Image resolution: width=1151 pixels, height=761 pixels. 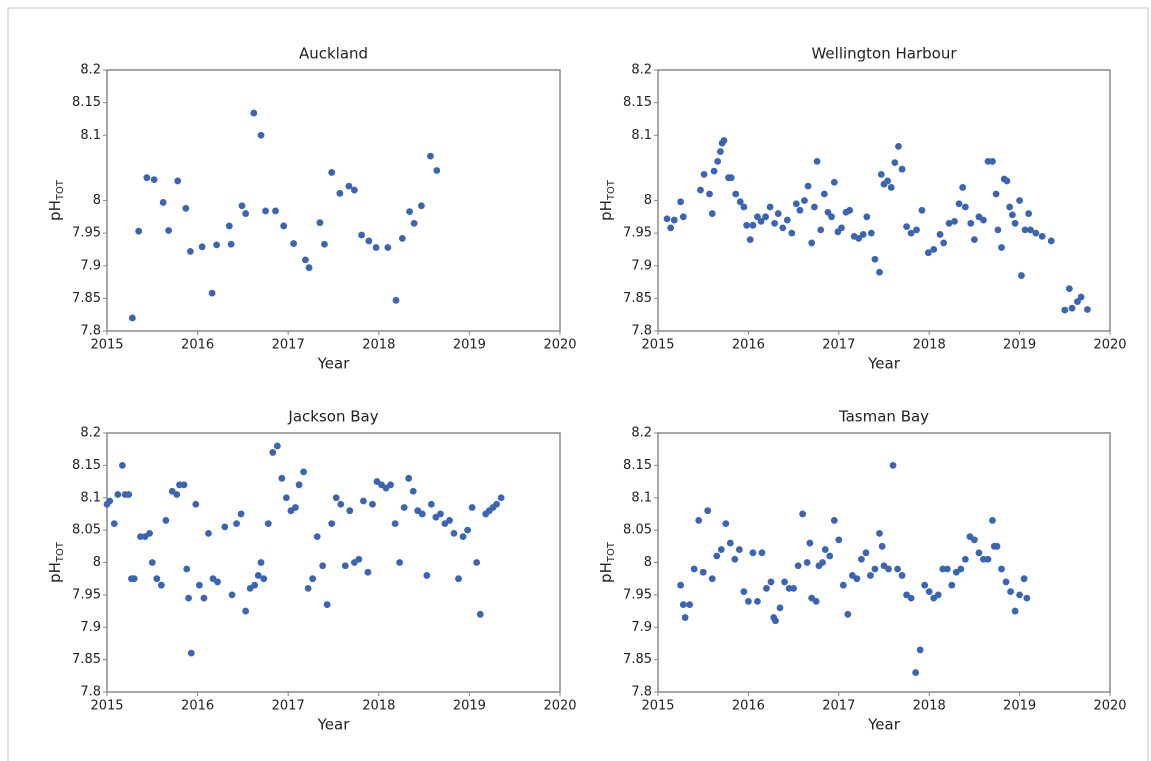 What do you see at coordinates (333, 200) in the screenshot?
I see `plot-area` at bounding box center [333, 200].